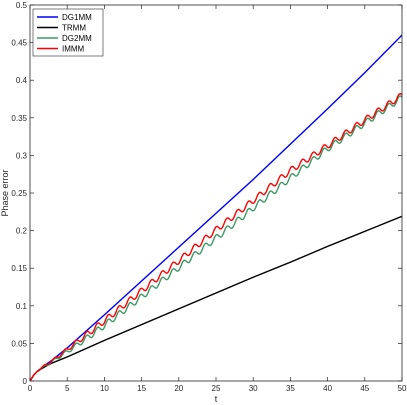 The image size is (407, 405). Describe the element at coordinates (5, 192) in the screenshot. I see `y-axis-label: Phase error` at that location.